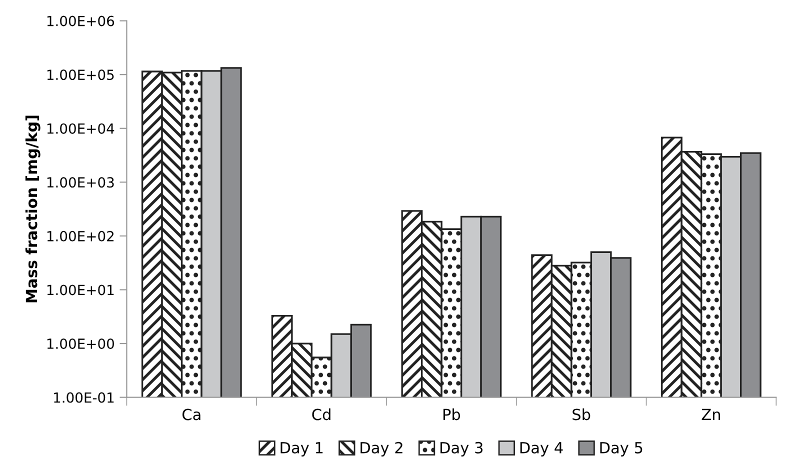  What do you see at coordinates (80, 182) in the screenshot?
I see `y-tick-label: 1.00E+03` at bounding box center [80, 182].